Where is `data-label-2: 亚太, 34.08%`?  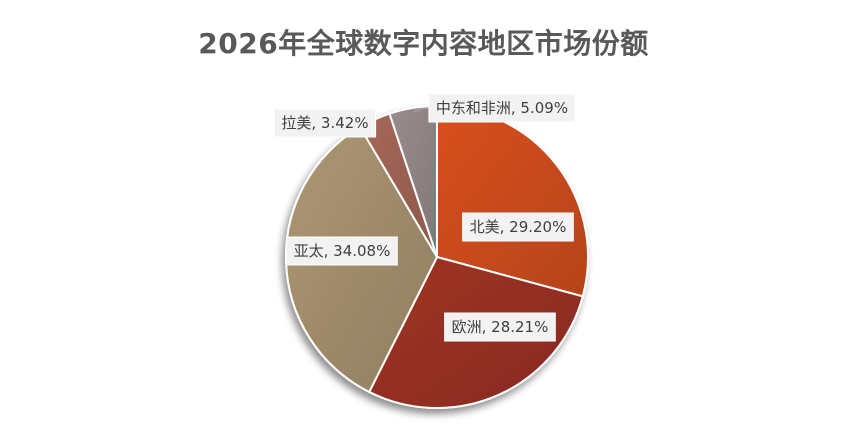 data-label-2: 亚太, 34.08% is located at coordinates (342, 251).